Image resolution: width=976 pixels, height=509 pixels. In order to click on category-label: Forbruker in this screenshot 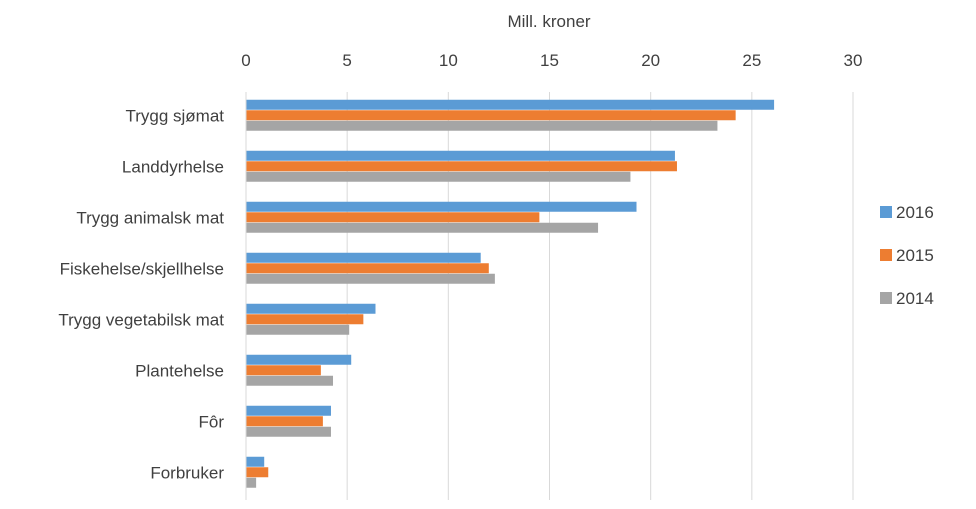, I will do `click(187, 473)`.